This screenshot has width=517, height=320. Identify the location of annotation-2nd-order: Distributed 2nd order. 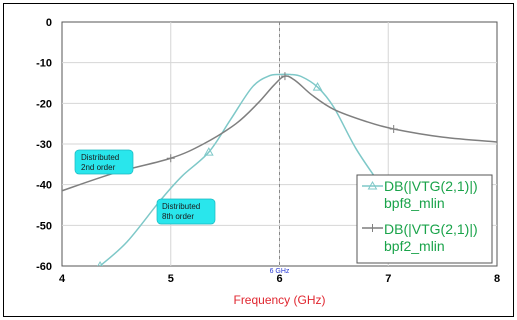
(104, 162).